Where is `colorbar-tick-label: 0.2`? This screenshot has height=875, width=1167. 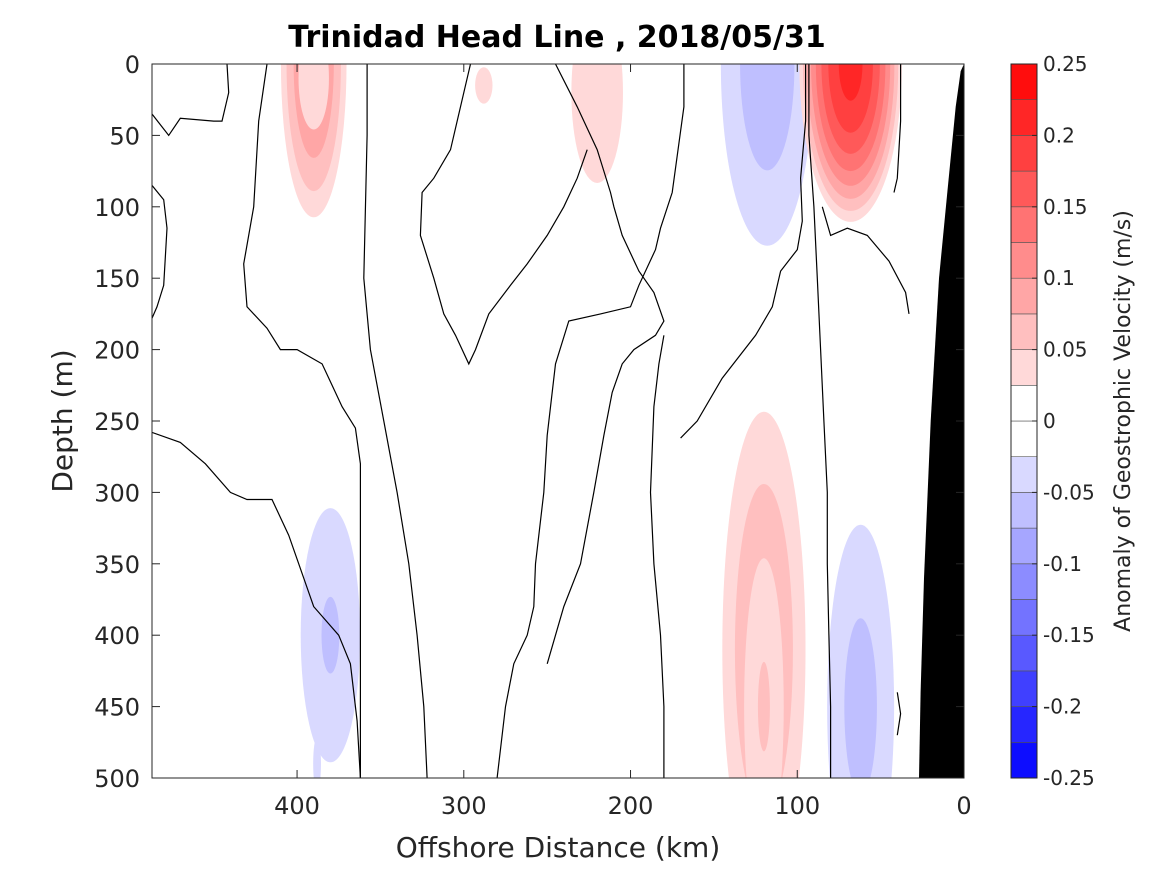
colorbar-tick-label: 0.2 is located at coordinates (1059, 135).